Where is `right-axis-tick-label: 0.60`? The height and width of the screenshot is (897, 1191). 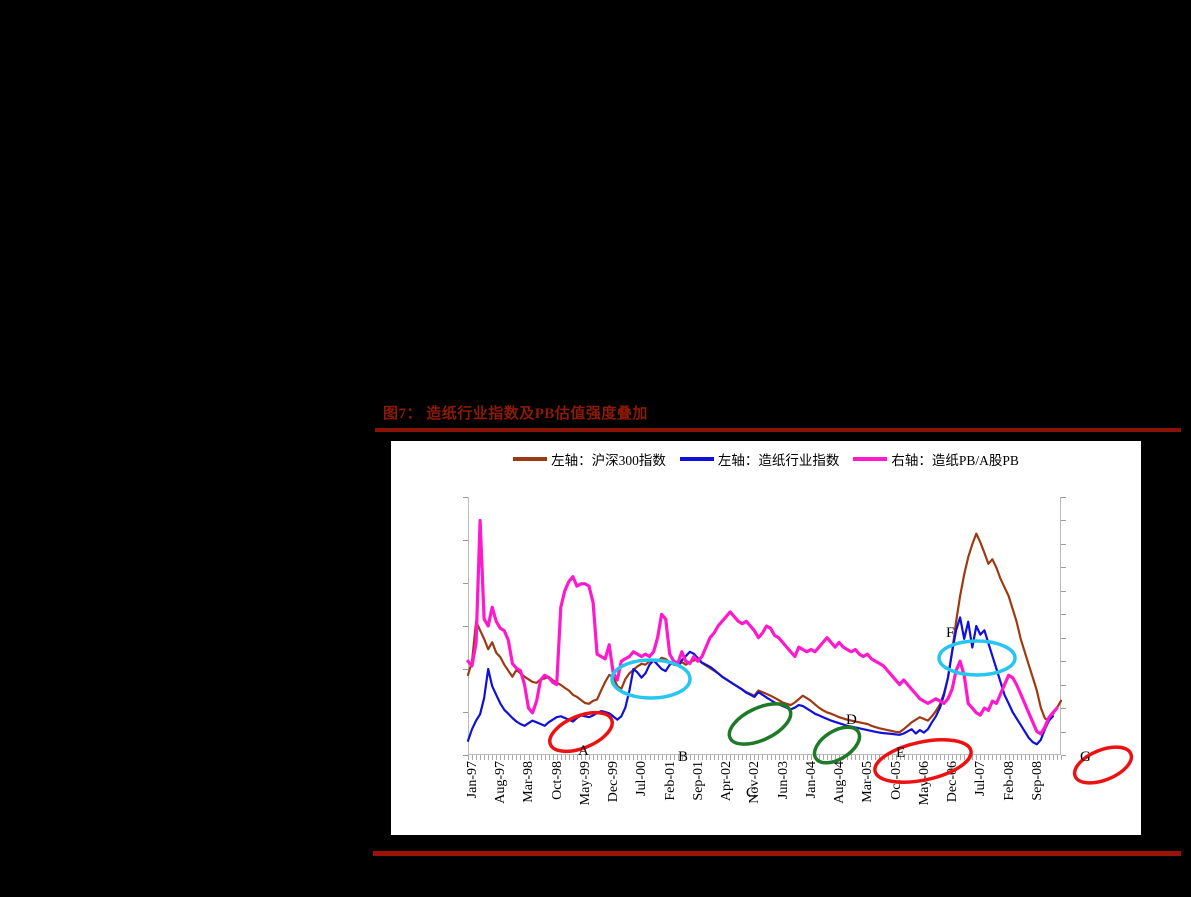 right-axis-tick-label: 0.60 is located at coordinates (1160, 708).